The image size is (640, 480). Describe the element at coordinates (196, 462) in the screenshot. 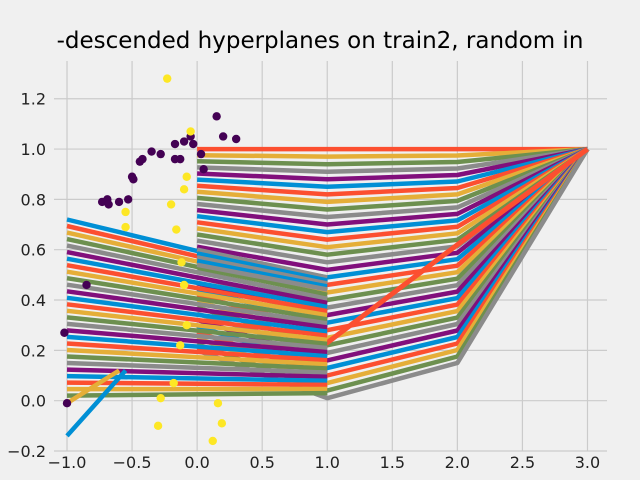

I see `x-tick-label: 0.0` at that location.